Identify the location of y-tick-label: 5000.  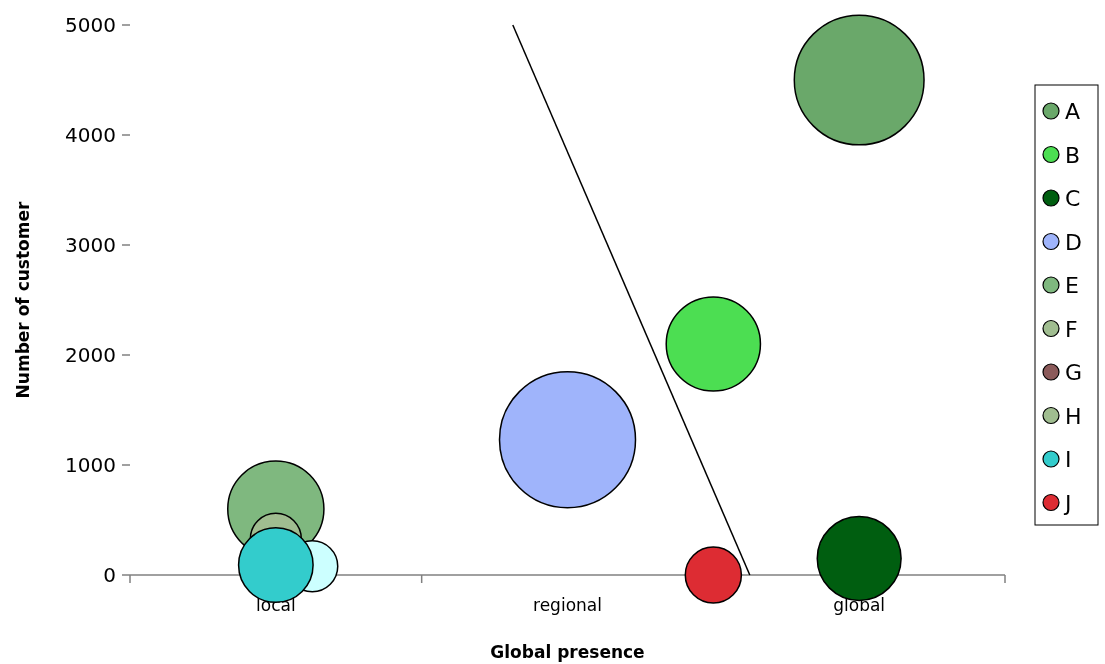
(90, 25).